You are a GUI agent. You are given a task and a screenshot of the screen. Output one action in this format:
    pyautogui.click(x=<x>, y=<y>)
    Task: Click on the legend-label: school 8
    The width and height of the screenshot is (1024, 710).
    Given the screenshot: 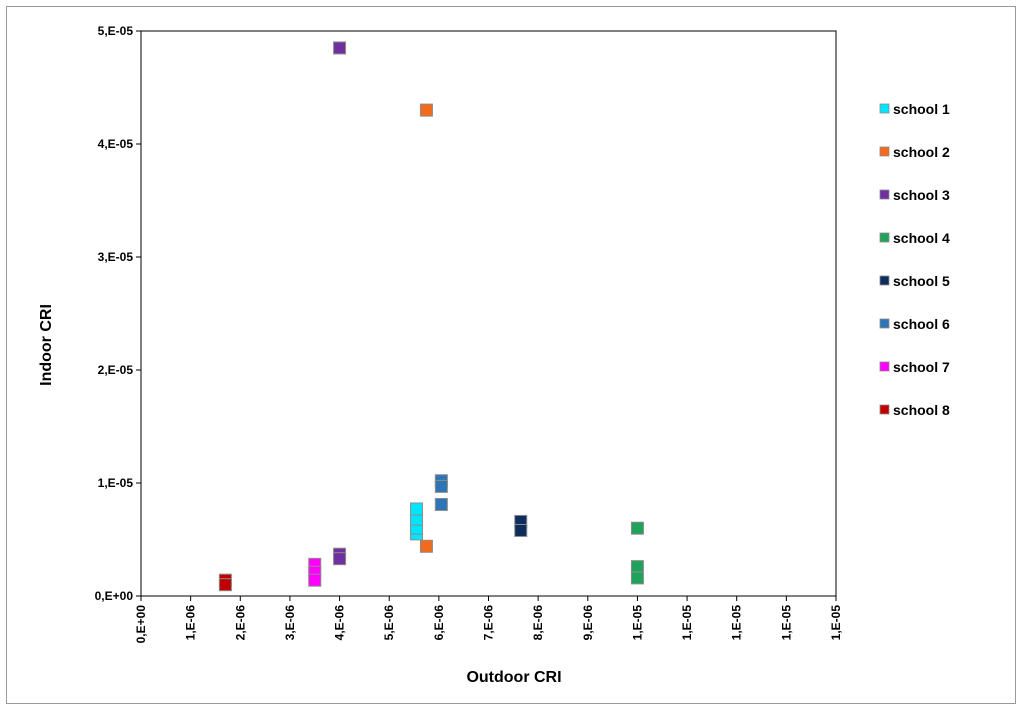 What is the action you would take?
    pyautogui.click(x=921, y=410)
    